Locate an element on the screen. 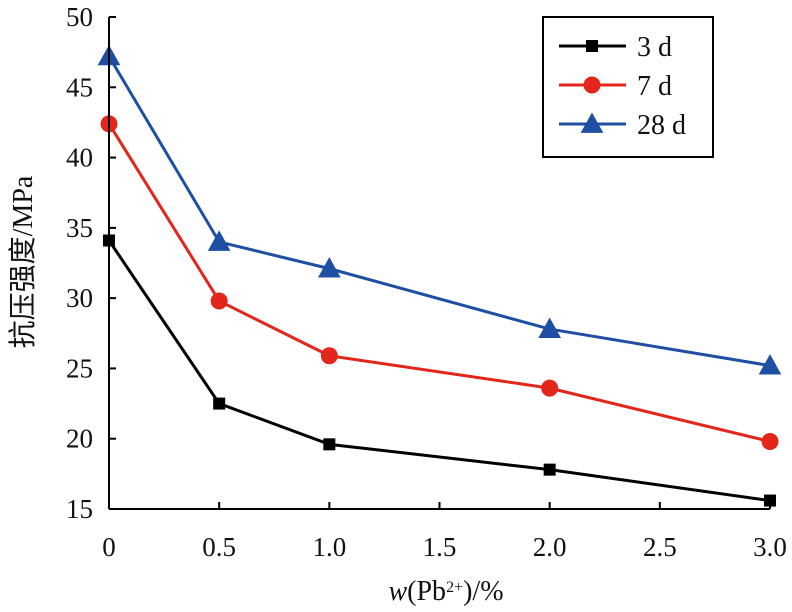 Image resolution: width=792 pixels, height=612 pixels. legend: 3 d 7 d 28 d is located at coordinates (628, 87).